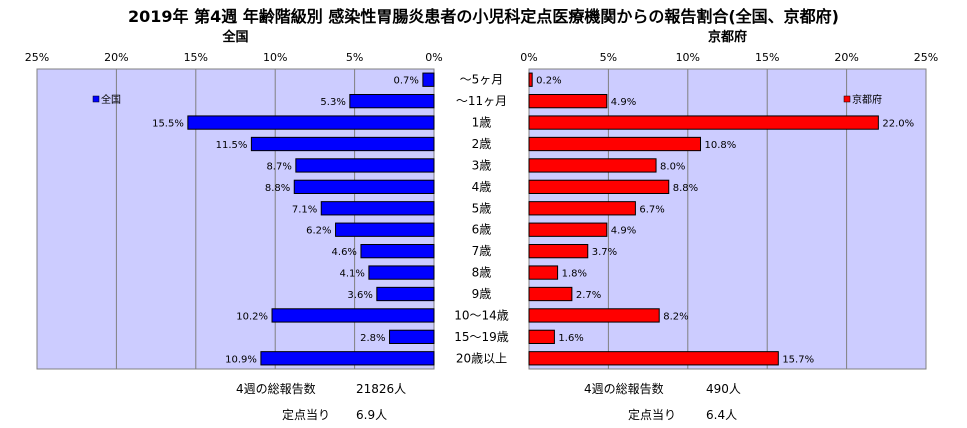 The width and height of the screenshot is (967, 428). What do you see at coordinates (528, 57) in the screenshot?
I see `kyoto-tick-label: 0%` at bounding box center [528, 57].